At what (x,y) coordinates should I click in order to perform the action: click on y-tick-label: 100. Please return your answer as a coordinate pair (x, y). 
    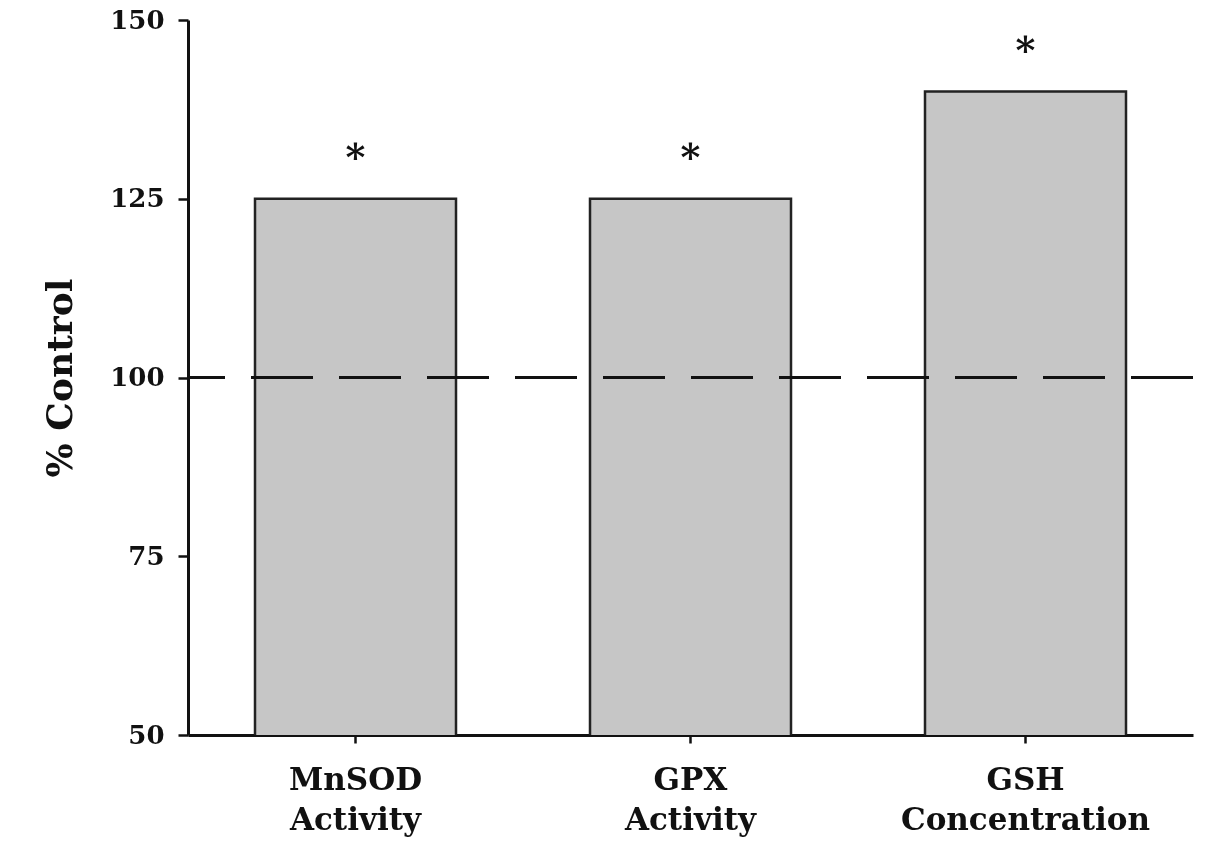
    Looking at the image, I should click on (137, 377).